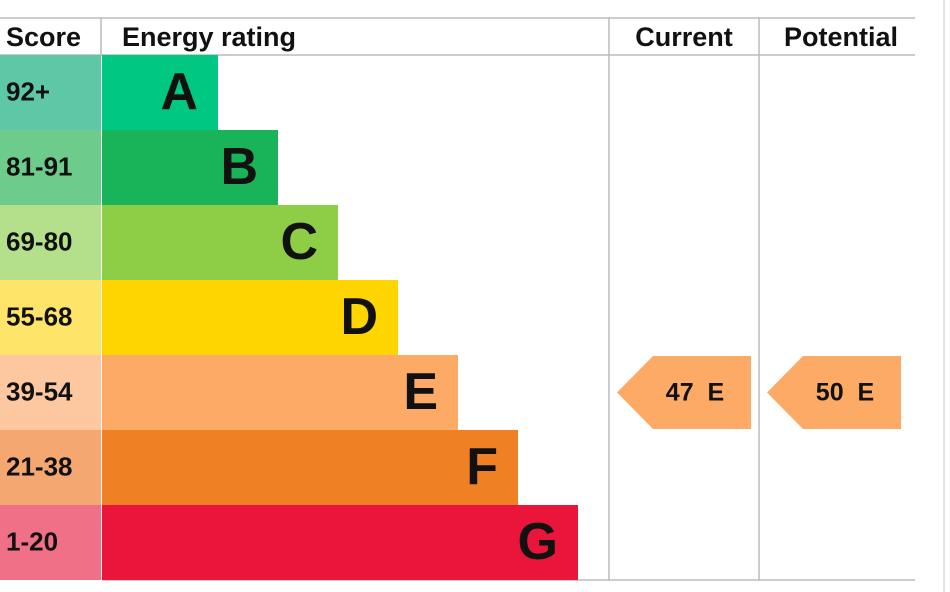 This screenshot has width=950, height=592. Describe the element at coordinates (39, 316) in the screenshot. I see `score-label: 55-68` at that location.